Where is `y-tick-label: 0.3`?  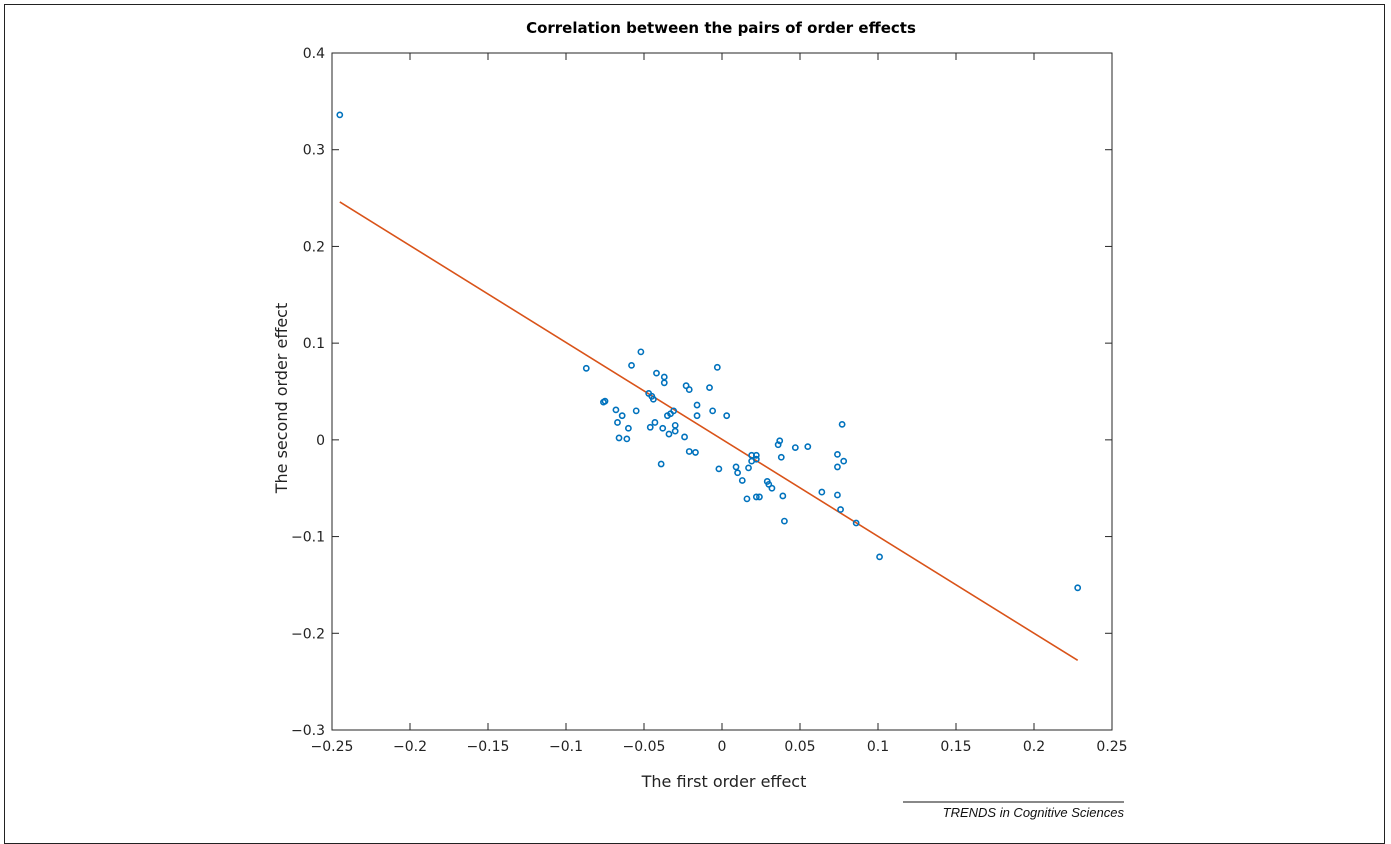
y-tick-label: 0.3 is located at coordinates (314, 151).